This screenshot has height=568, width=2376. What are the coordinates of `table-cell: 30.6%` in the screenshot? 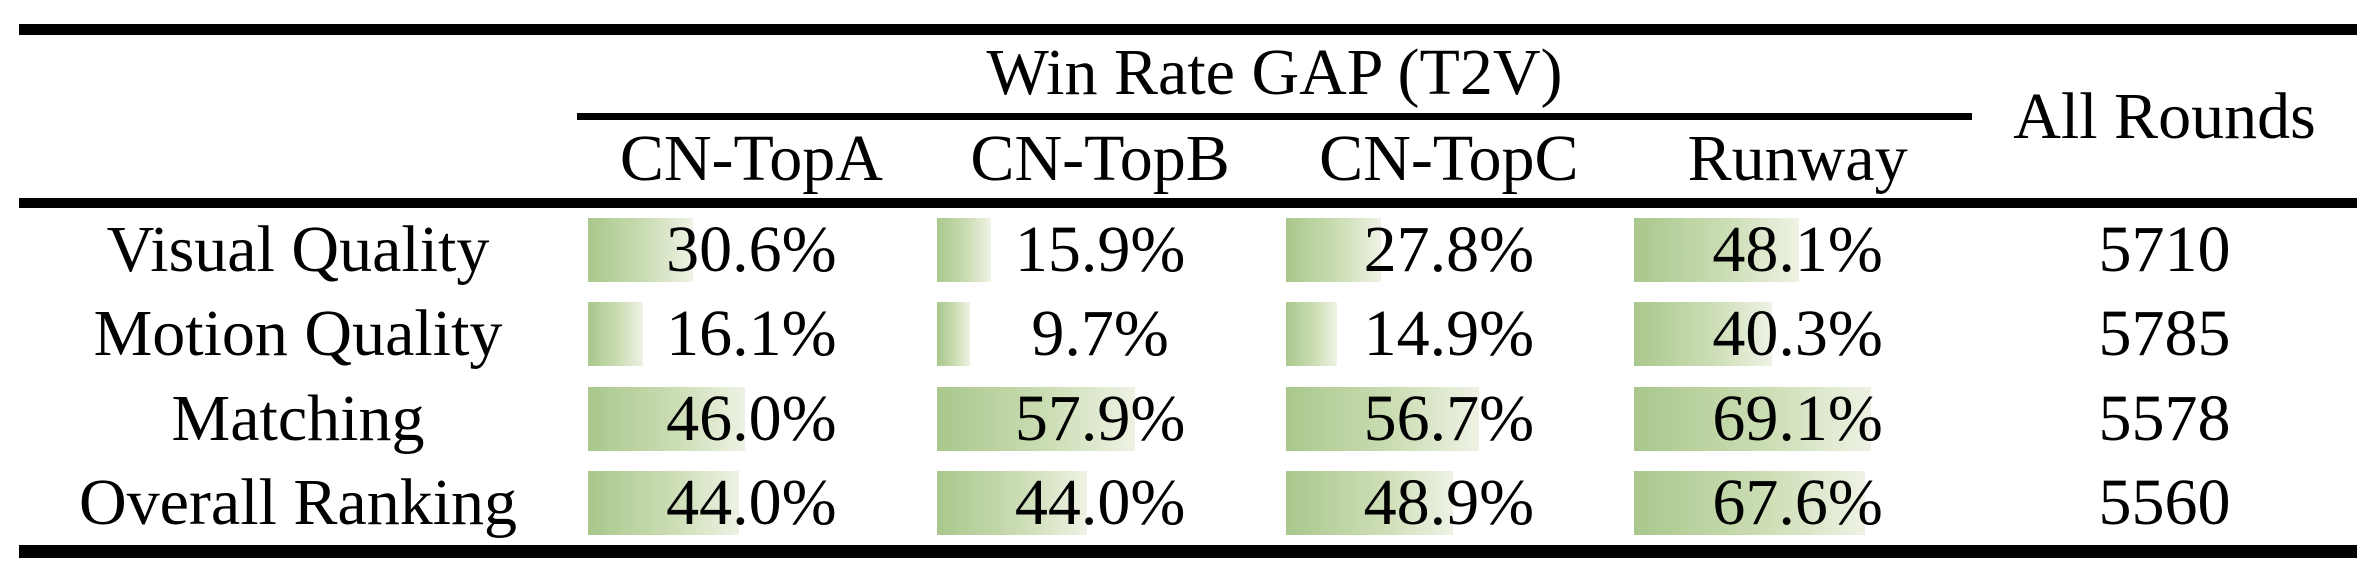 It's located at (751, 250).